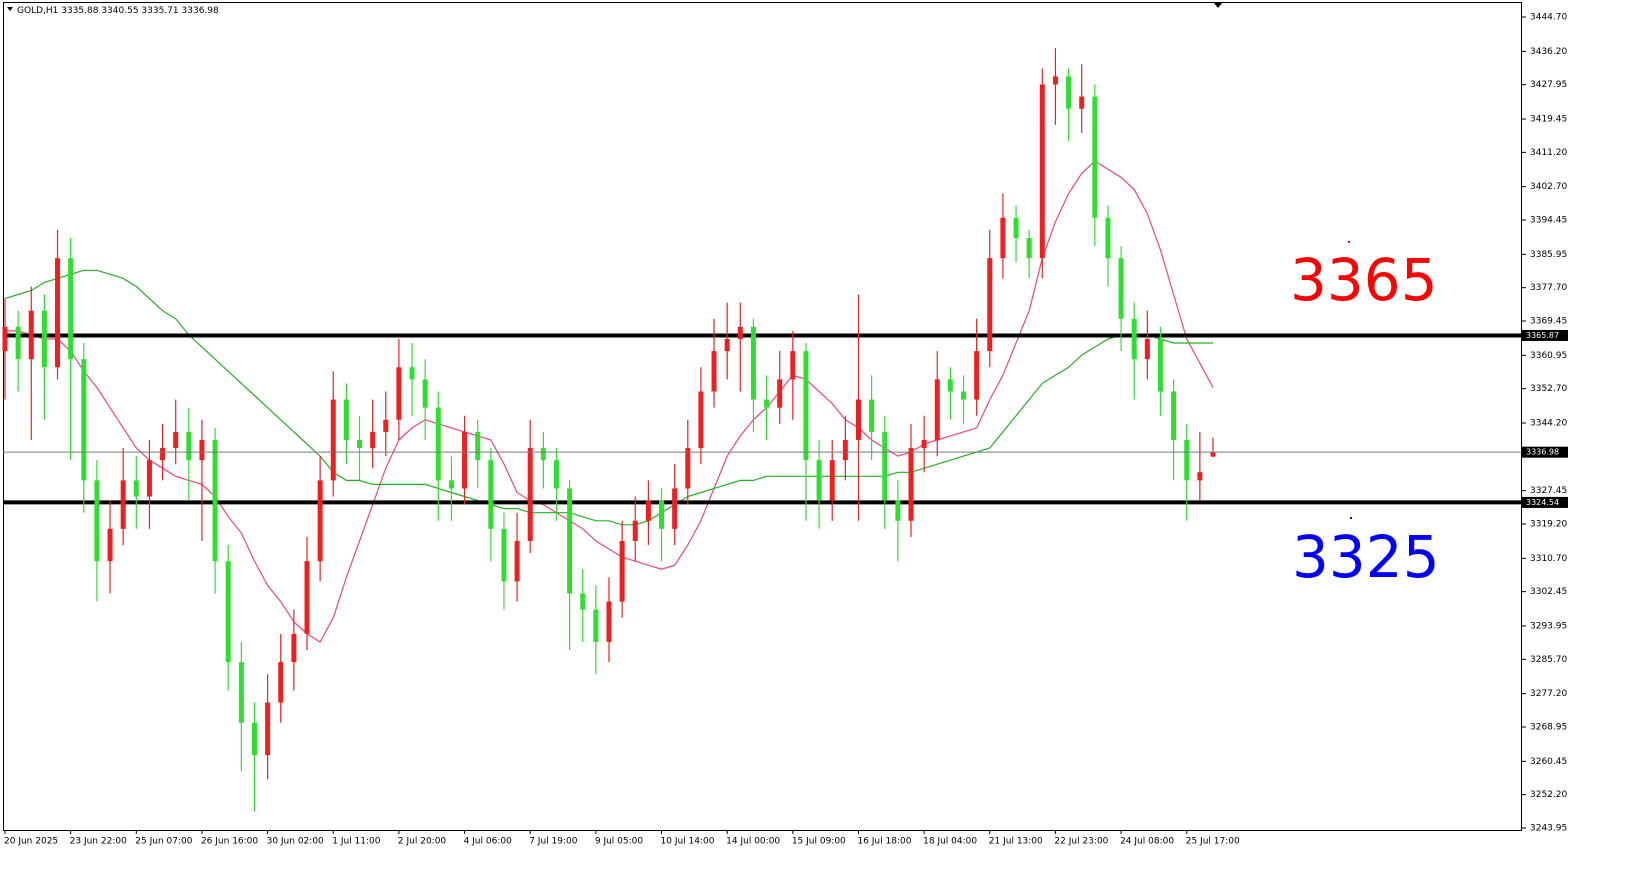 The height and width of the screenshot is (884, 1632). I want to click on y-tick-label: 3360.95, so click(1548, 356).